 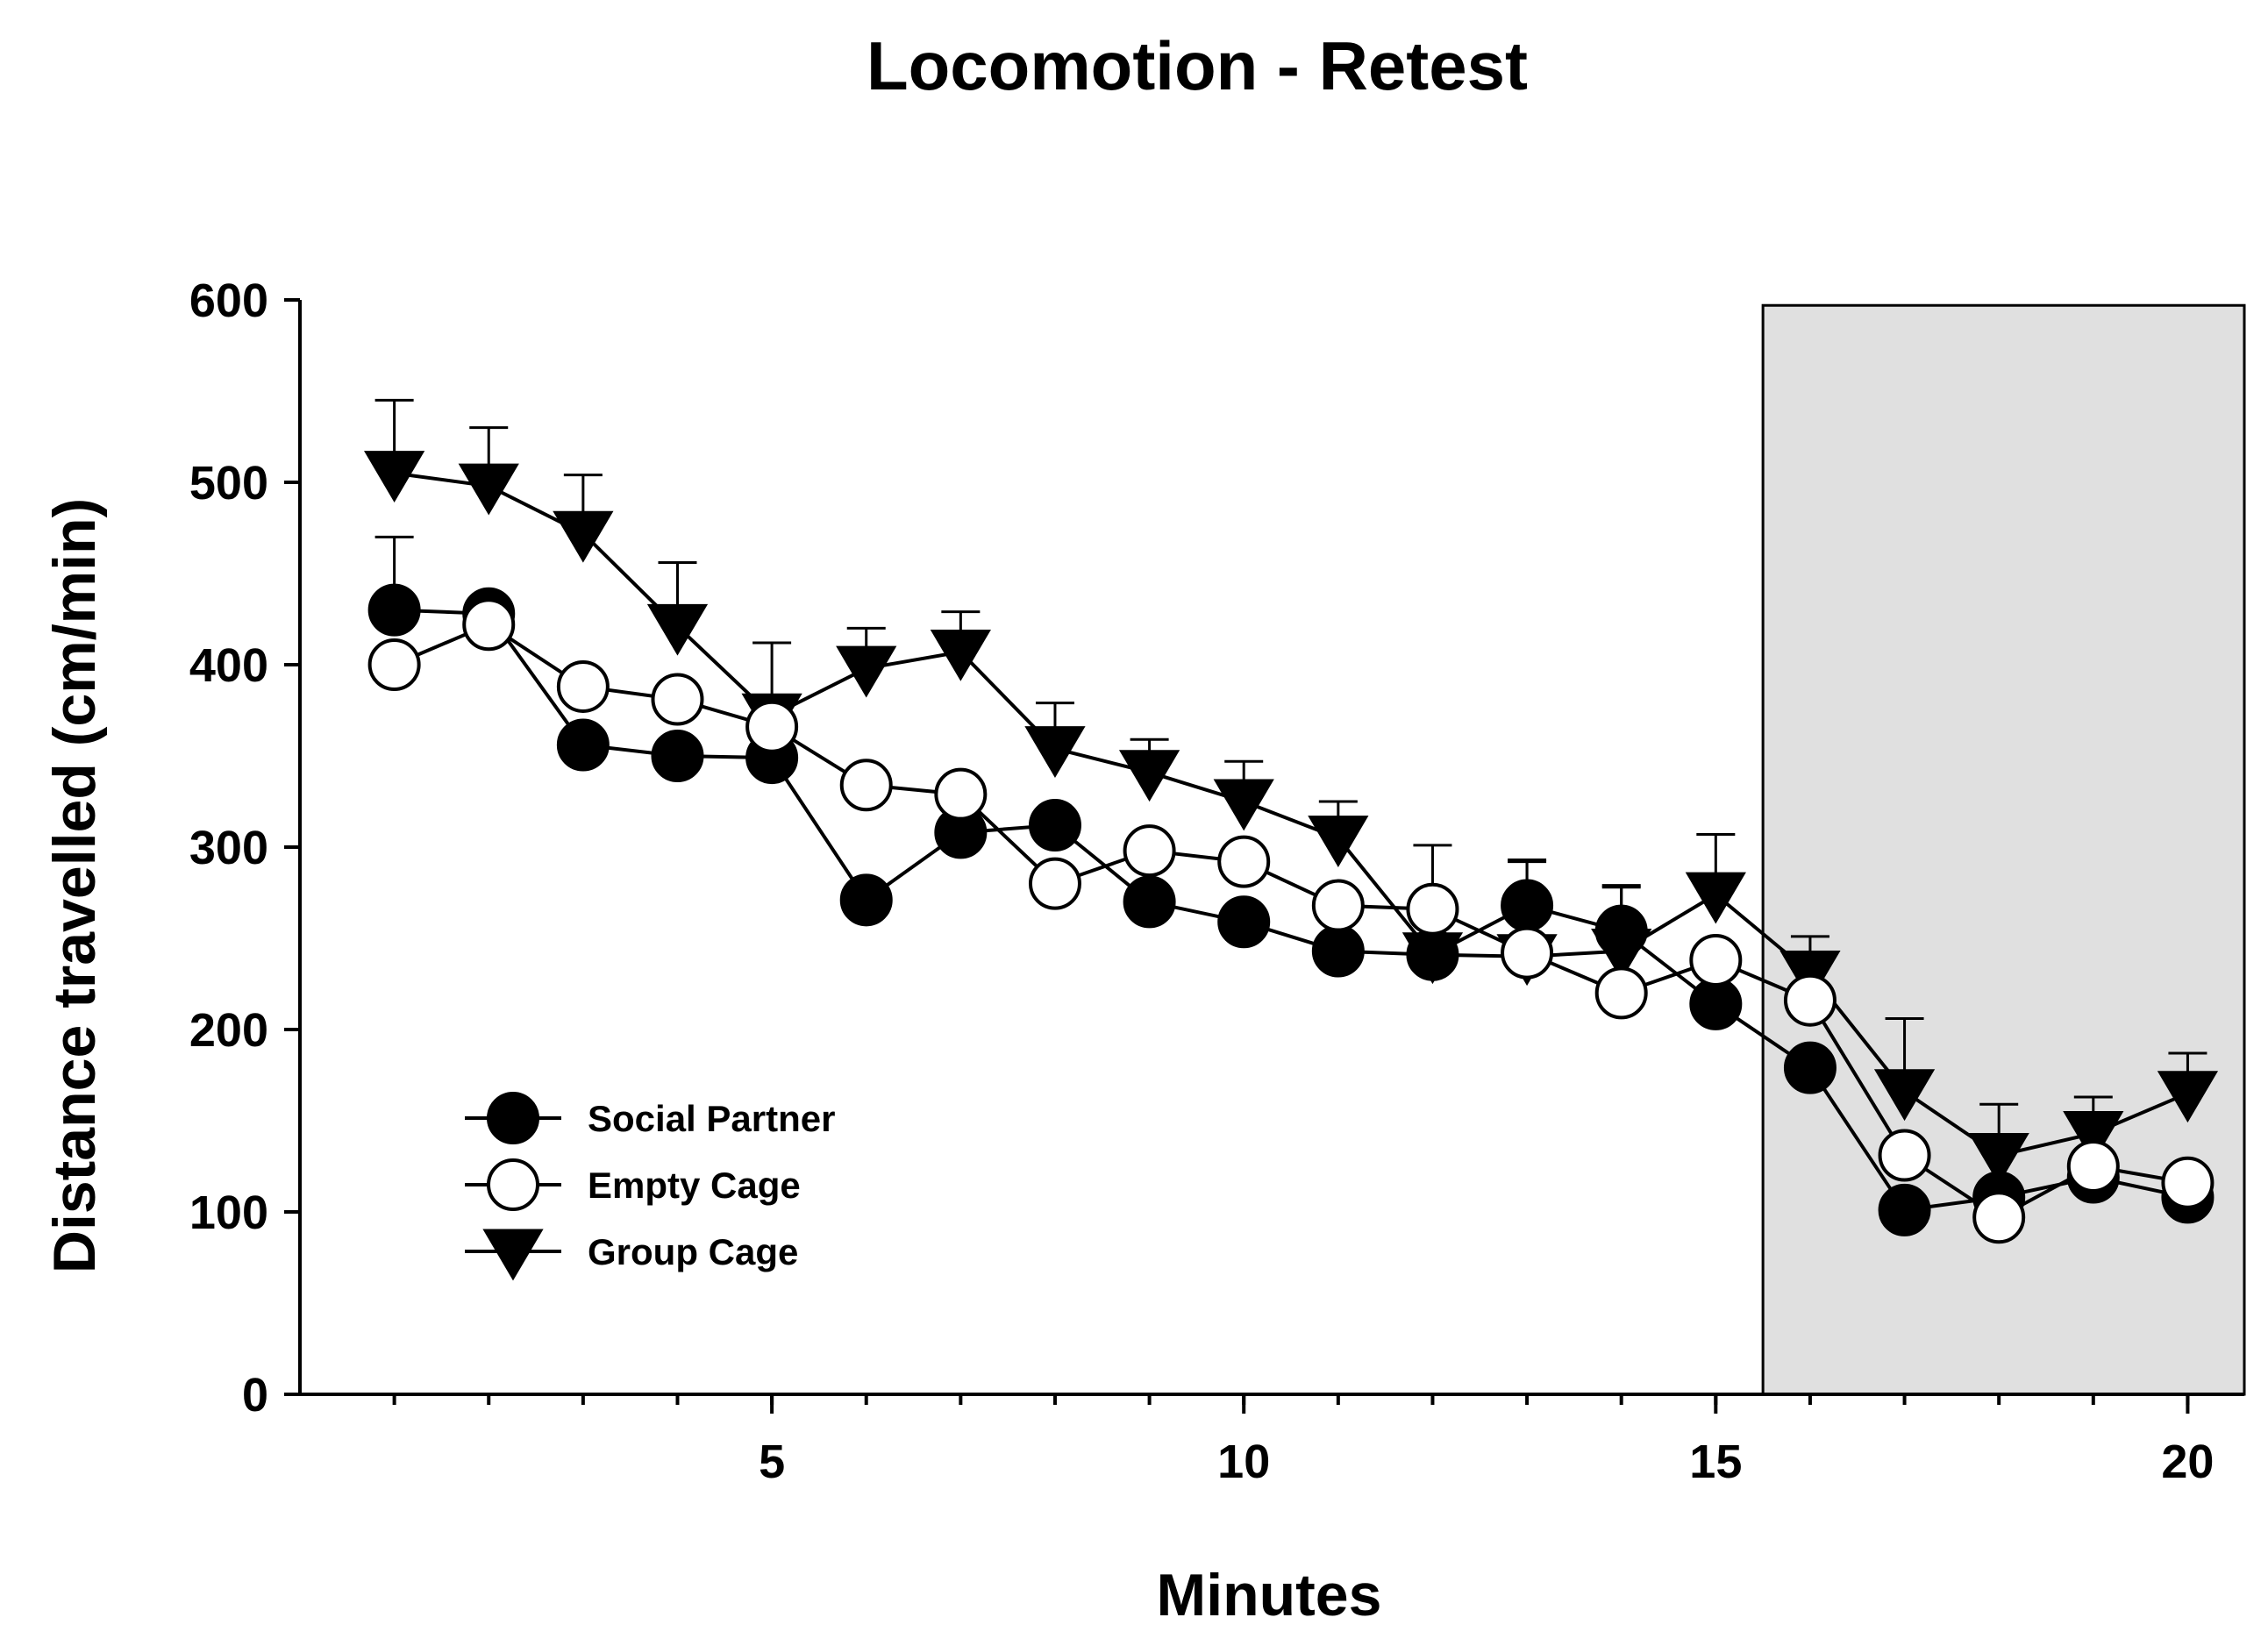 I want to click on legend-item-group-cage: Group Cage, so click(x=631, y=1255).